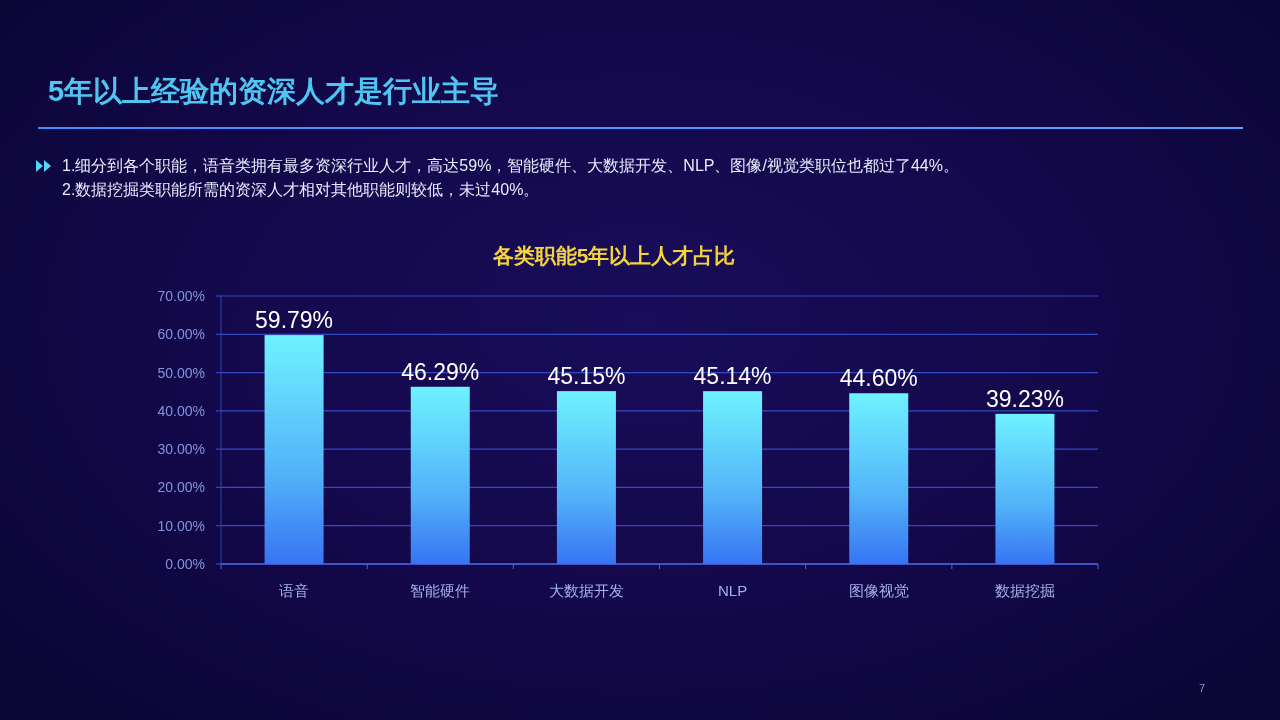 The height and width of the screenshot is (720, 1280). Describe the element at coordinates (301, 189) in the screenshot. I see `annotation: 2.数据挖掘类职能所需的资深人才相对其他职能则较低，未过40%。` at that location.